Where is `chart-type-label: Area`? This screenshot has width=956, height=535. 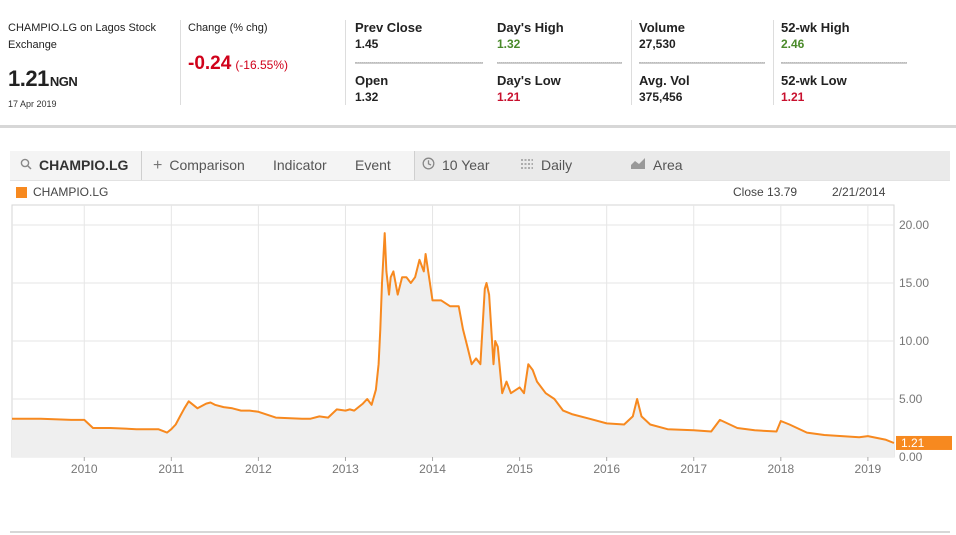 chart-type-label: Area is located at coordinates (668, 165).